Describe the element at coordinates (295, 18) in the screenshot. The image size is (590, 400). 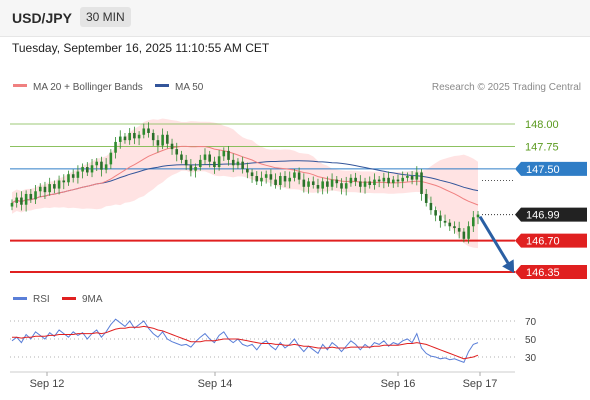
I see `header-bar: USD/JPY 30 MIN` at that location.